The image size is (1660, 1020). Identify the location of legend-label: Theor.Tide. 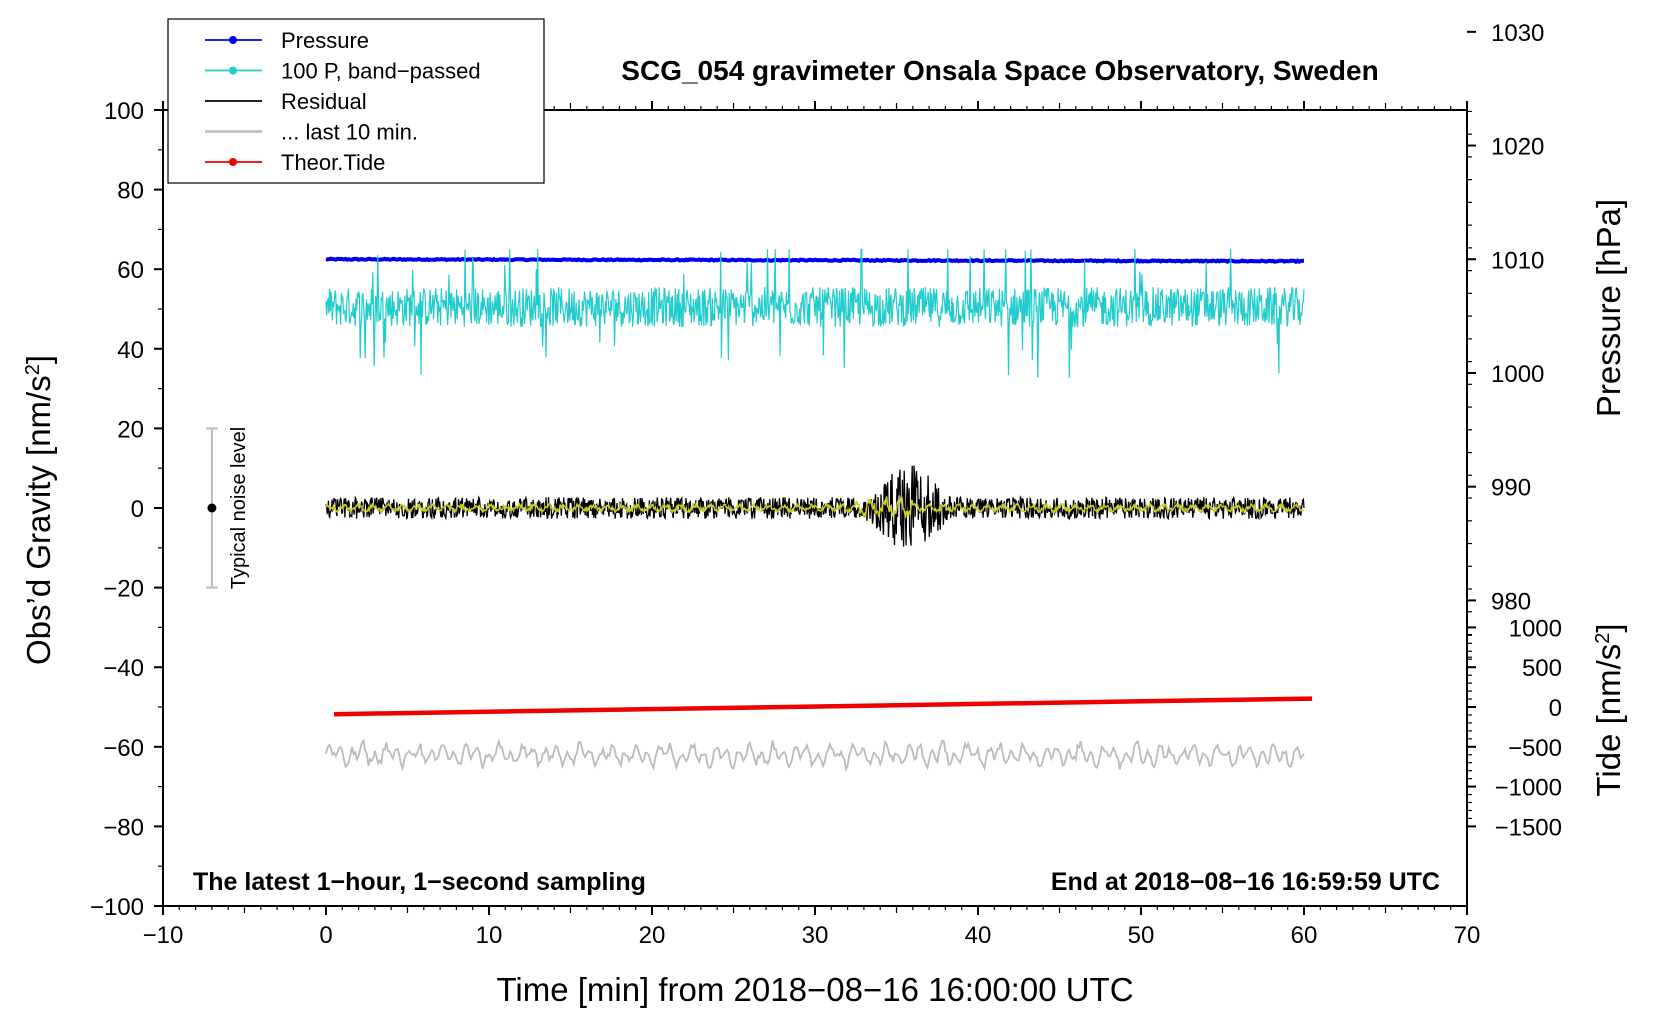
(333, 162).